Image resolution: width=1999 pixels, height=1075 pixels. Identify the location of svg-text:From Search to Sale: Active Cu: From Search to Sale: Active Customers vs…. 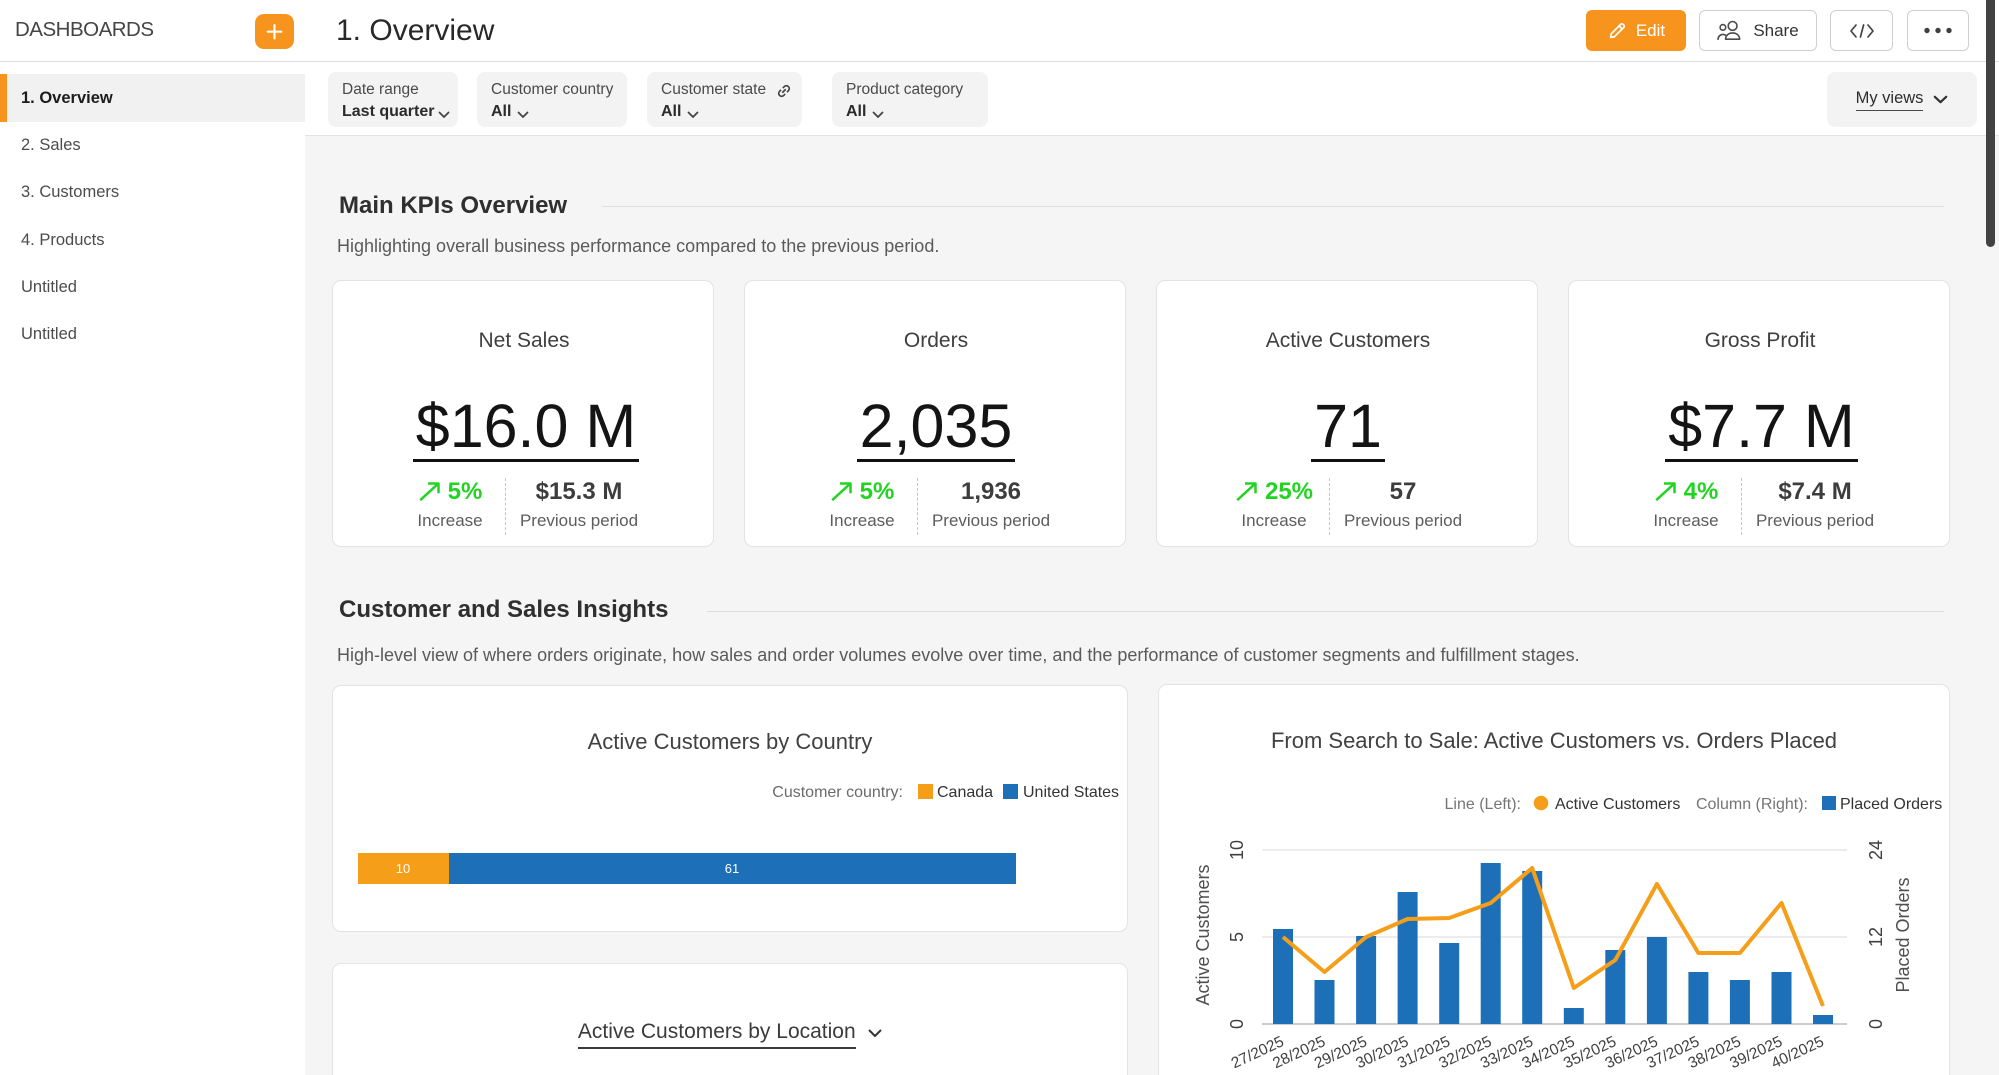
(1554, 740).